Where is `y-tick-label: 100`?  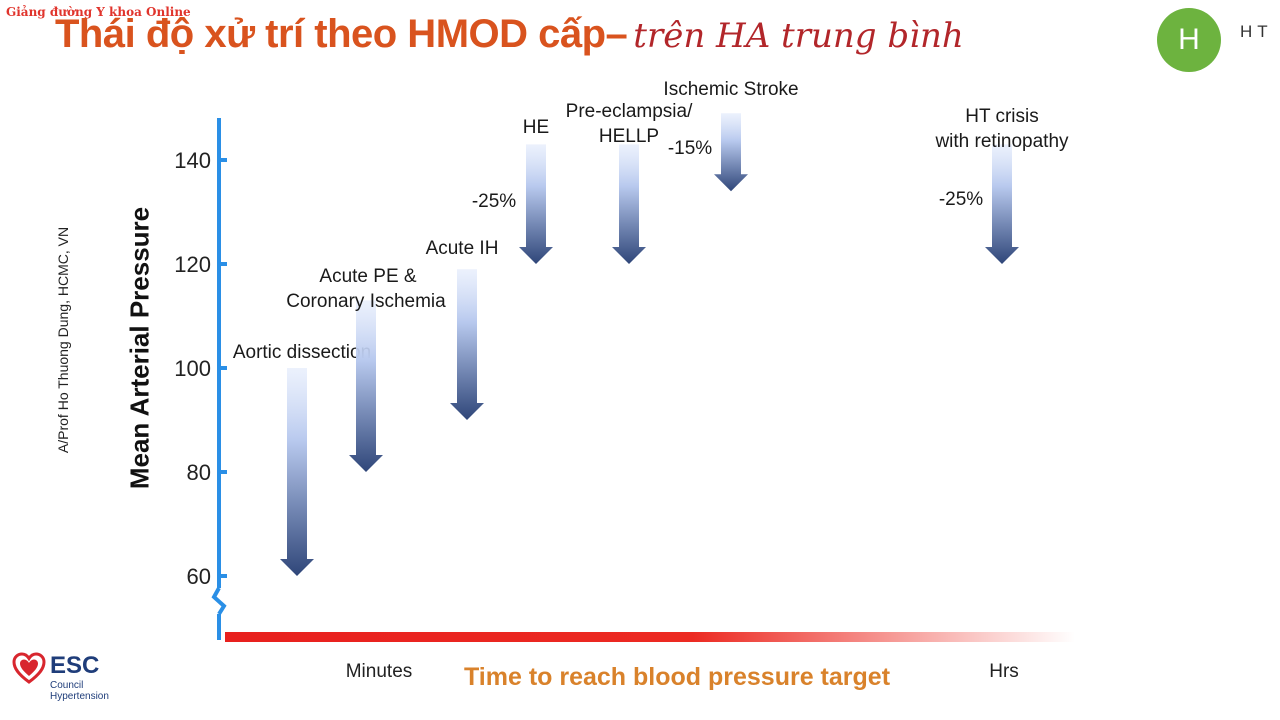 y-tick-label: 100 is located at coordinates (192, 368).